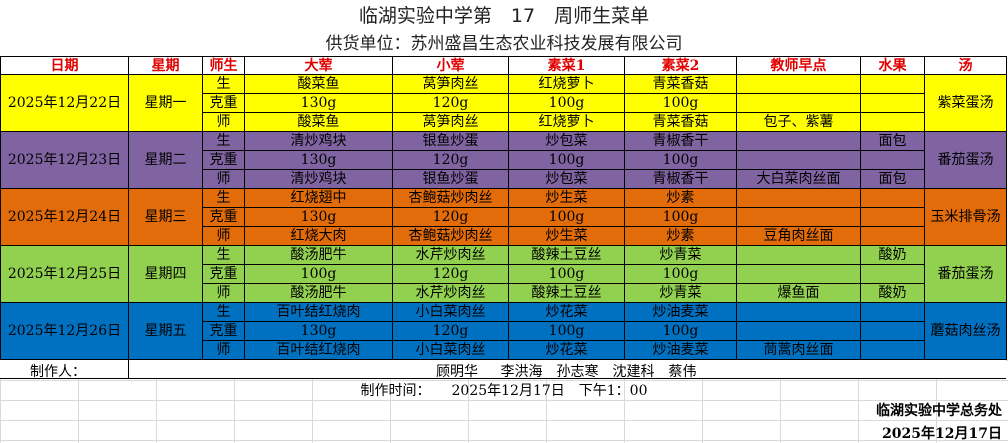 The width and height of the screenshot is (1008, 443). I want to click on header-weekday: 星期, so click(165, 65).